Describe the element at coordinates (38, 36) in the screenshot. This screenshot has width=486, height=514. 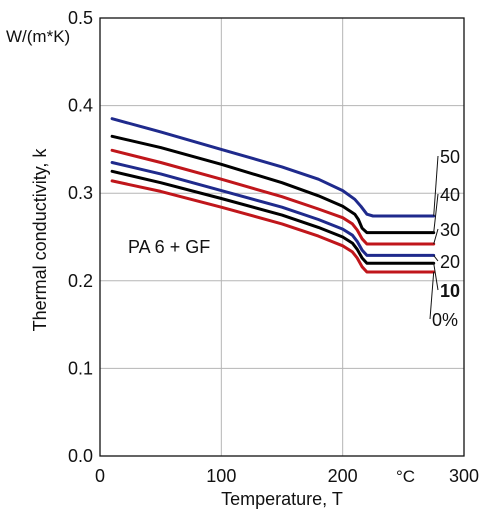
I see `y-unit-label: W/(m*K)` at that location.